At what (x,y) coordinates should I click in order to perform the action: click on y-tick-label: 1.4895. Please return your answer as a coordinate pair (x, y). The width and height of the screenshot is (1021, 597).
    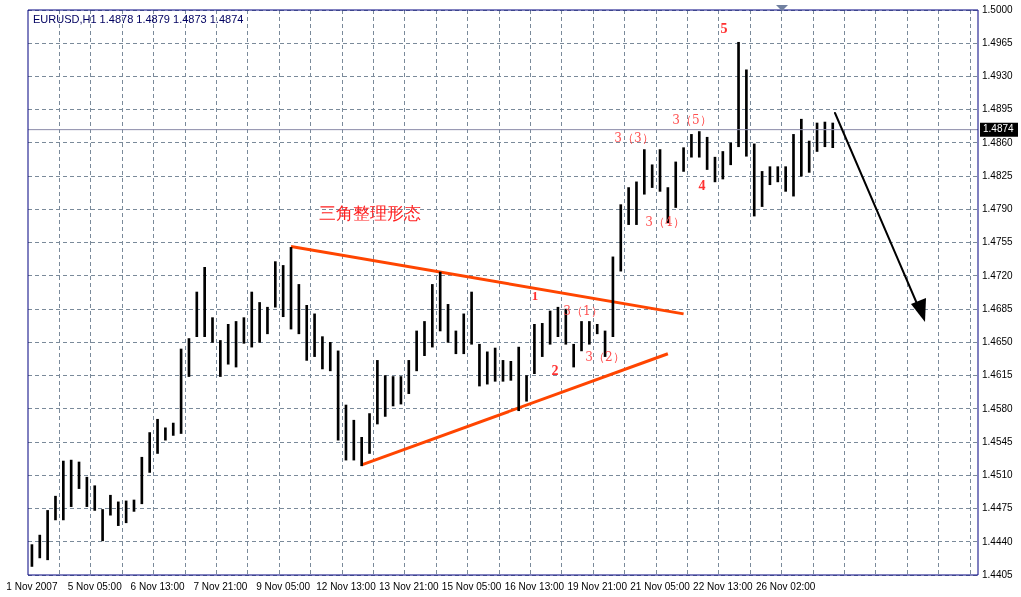
    Looking at the image, I should click on (998, 109).